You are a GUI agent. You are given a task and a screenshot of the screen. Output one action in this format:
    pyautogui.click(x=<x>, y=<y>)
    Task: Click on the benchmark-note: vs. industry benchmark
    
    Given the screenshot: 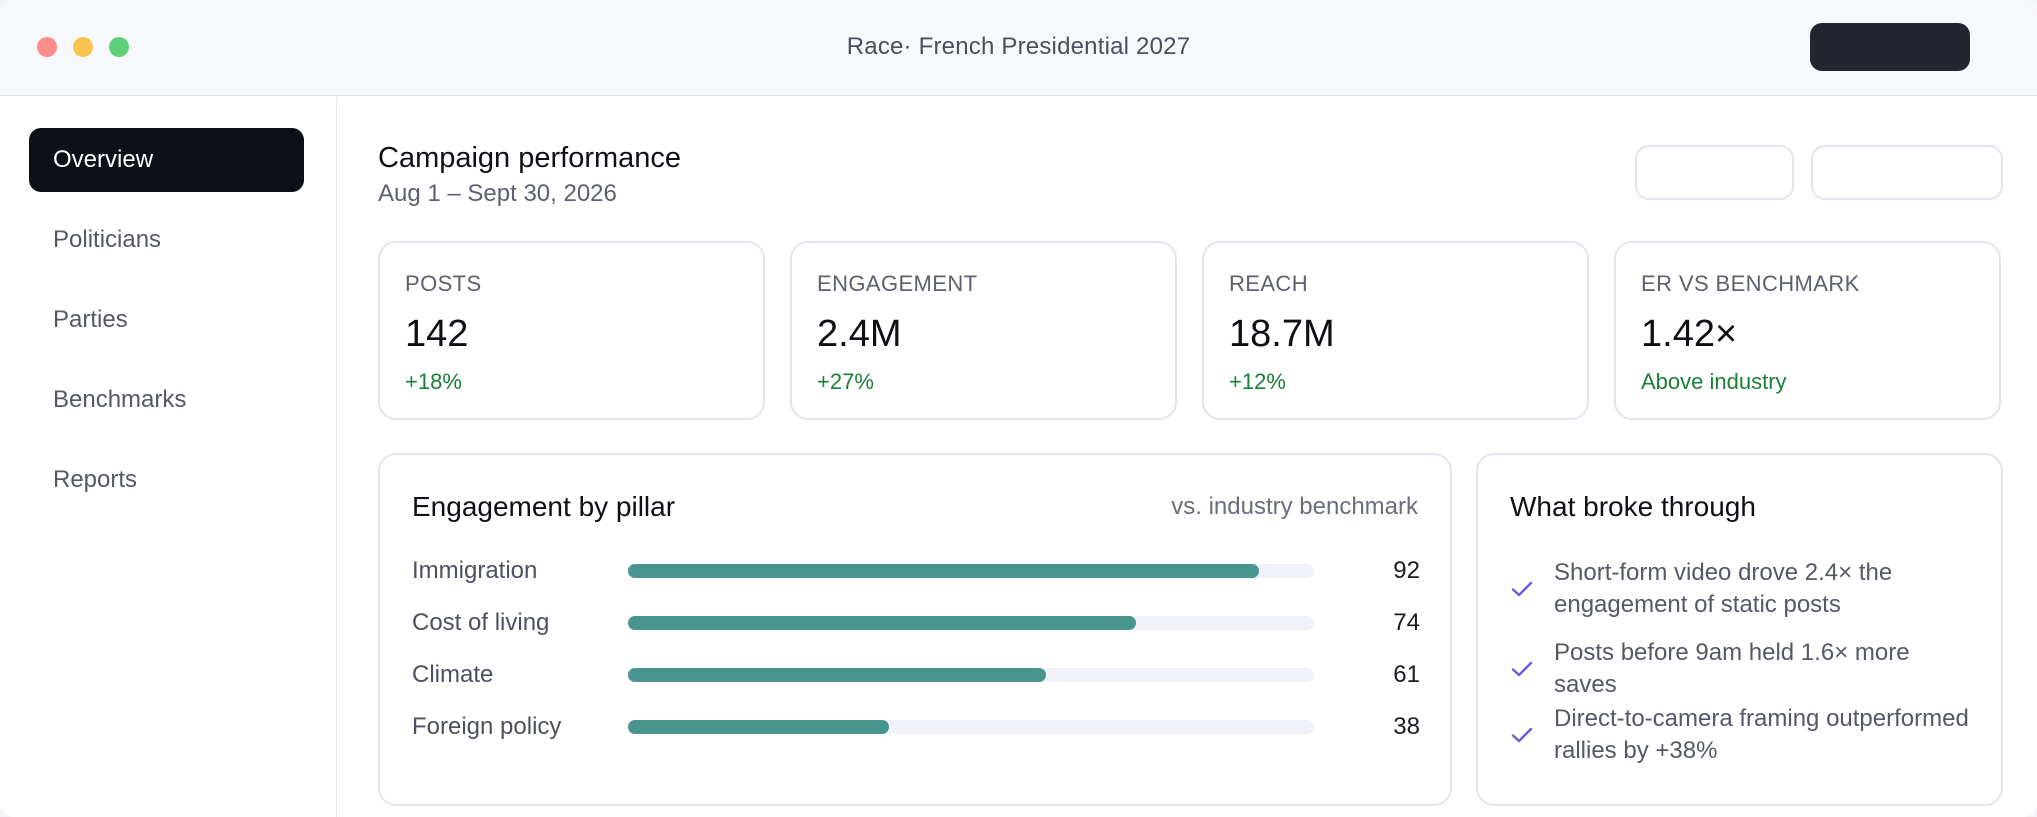 What is the action you would take?
    pyautogui.click(x=1294, y=506)
    